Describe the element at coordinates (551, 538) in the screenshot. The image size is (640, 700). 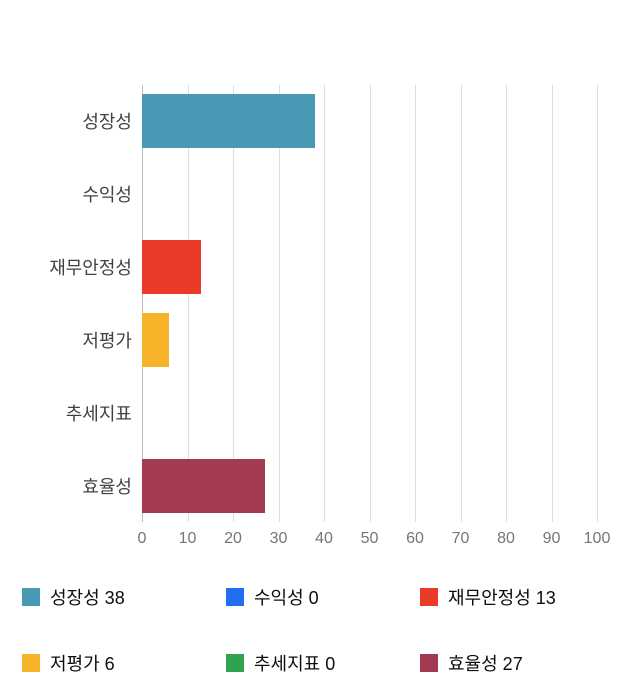
I see `x-tick-label: 90` at that location.